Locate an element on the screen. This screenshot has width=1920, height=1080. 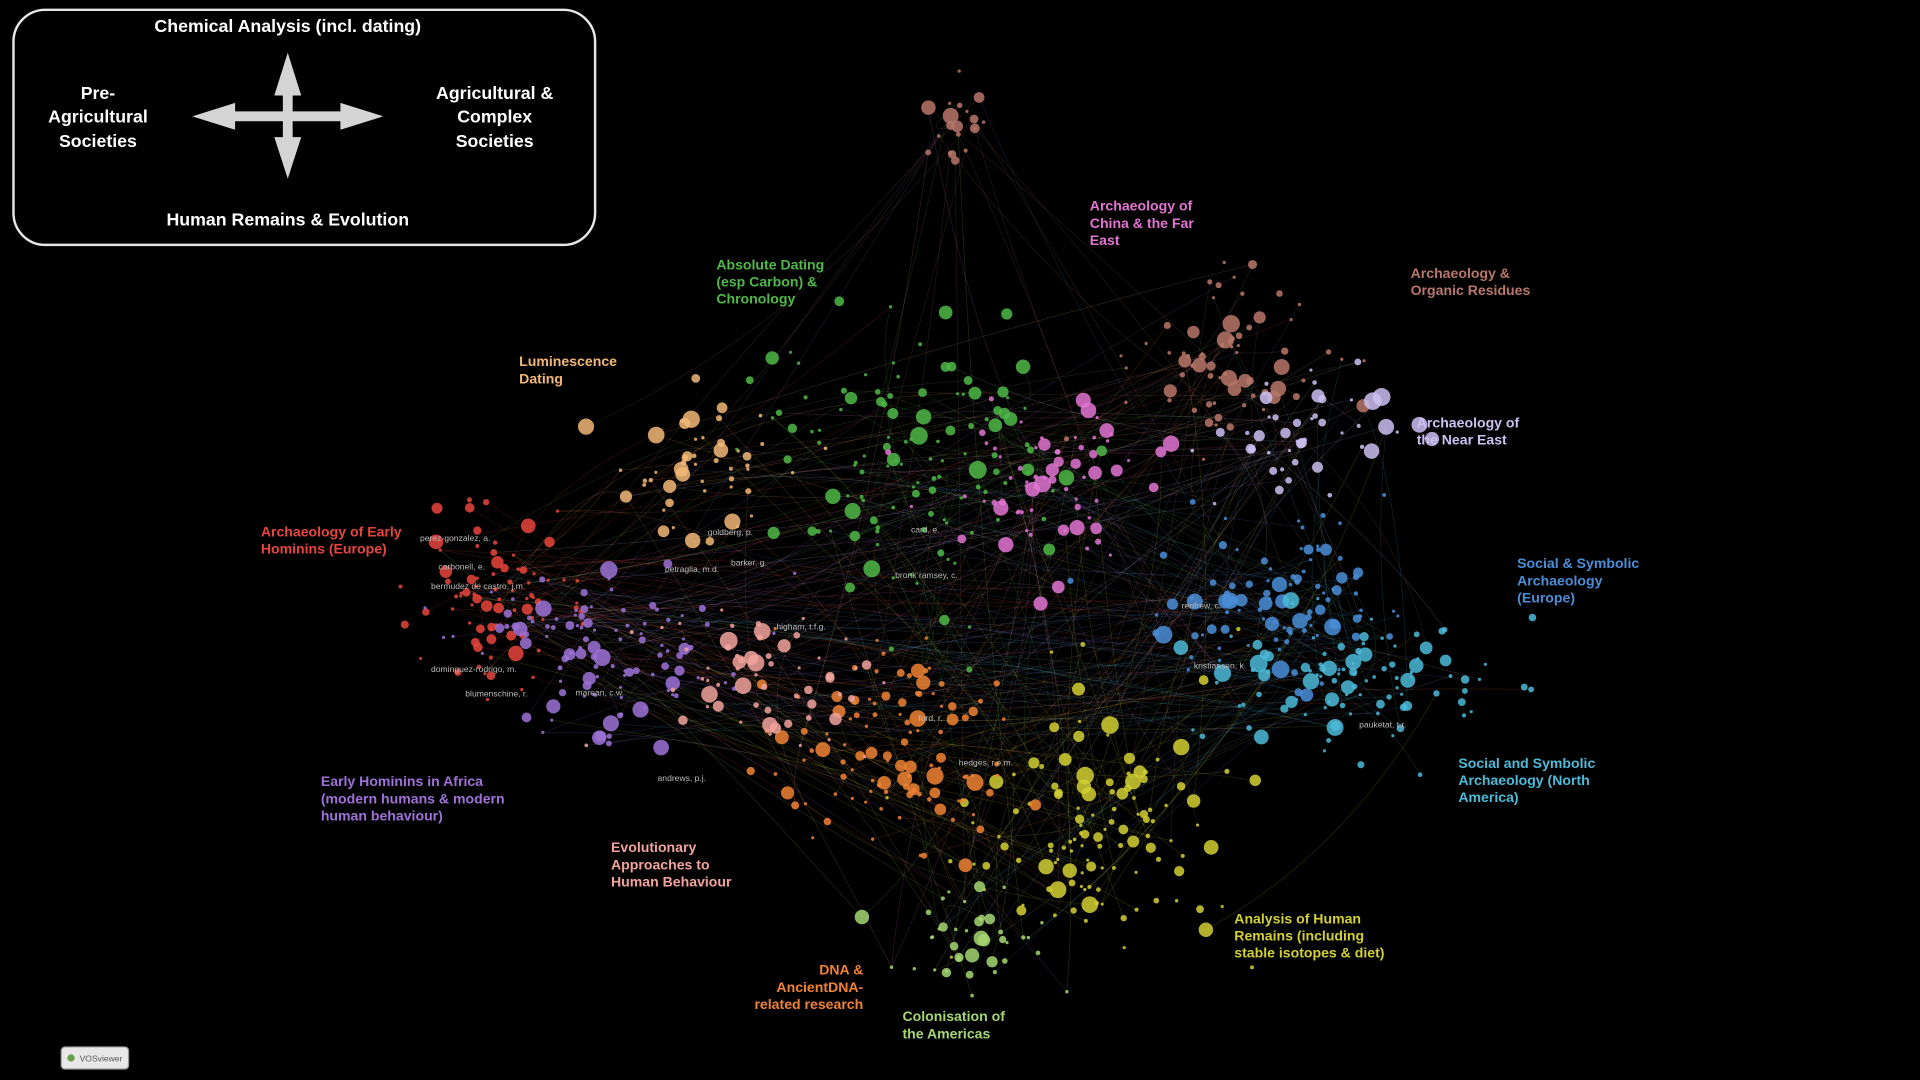
badge-frame is located at coordinates (95, 1058).